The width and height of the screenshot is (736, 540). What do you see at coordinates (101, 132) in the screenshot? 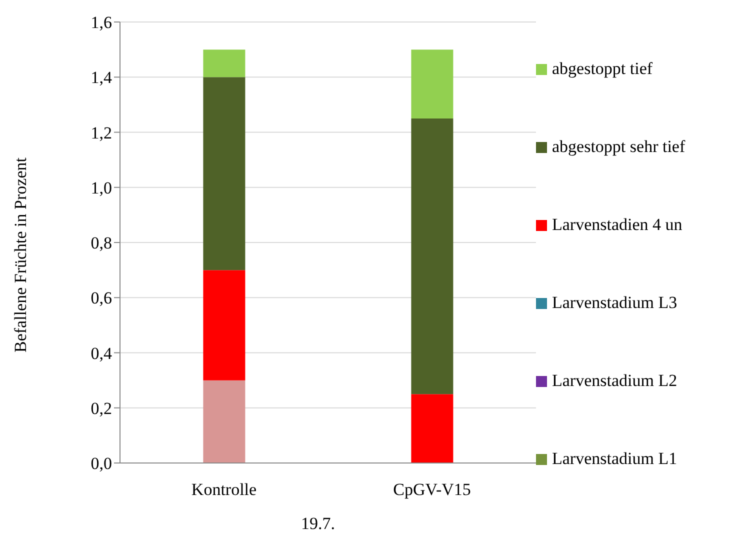
I see `y-tick-label: 1,2` at bounding box center [101, 132].